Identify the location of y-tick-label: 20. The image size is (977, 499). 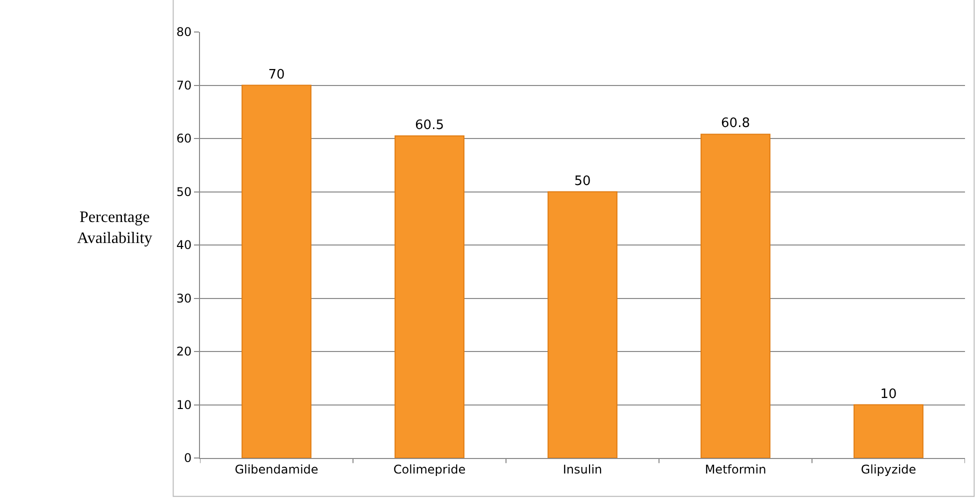
(184, 351).